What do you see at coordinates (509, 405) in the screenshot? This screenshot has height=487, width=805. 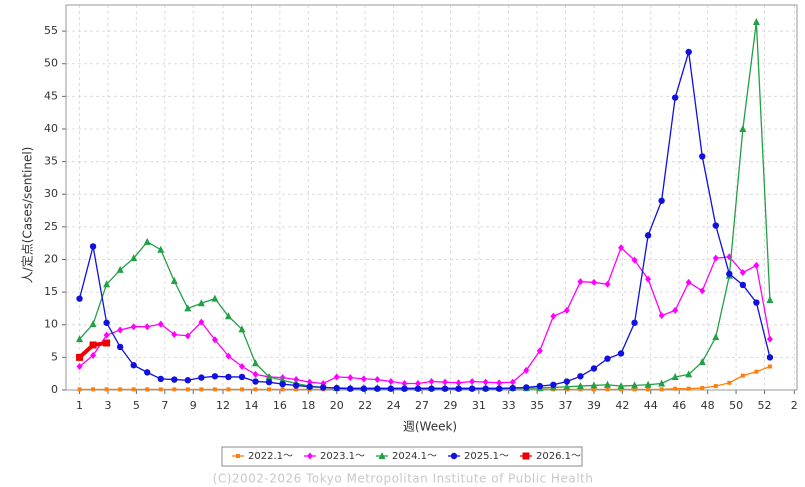 I see `x-tick-label: 33` at bounding box center [509, 405].